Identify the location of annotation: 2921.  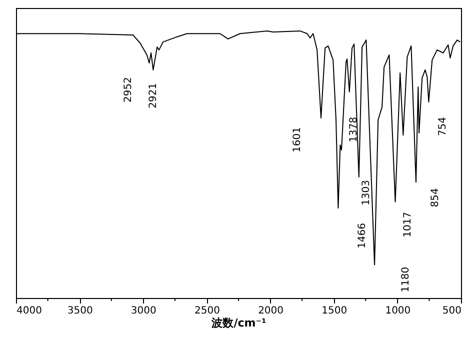
(154, 95).